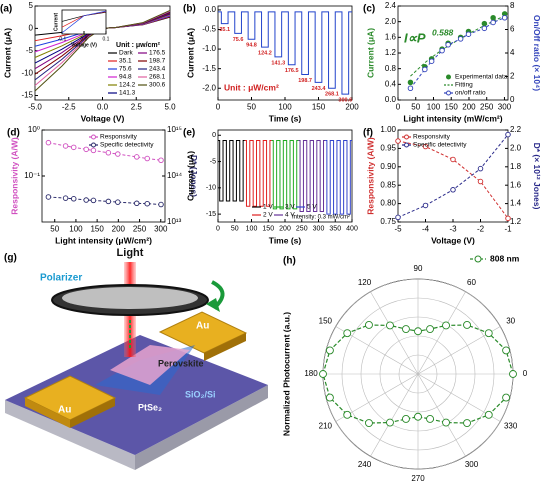  I want to click on legend-label: 75.6, so click(125, 69).